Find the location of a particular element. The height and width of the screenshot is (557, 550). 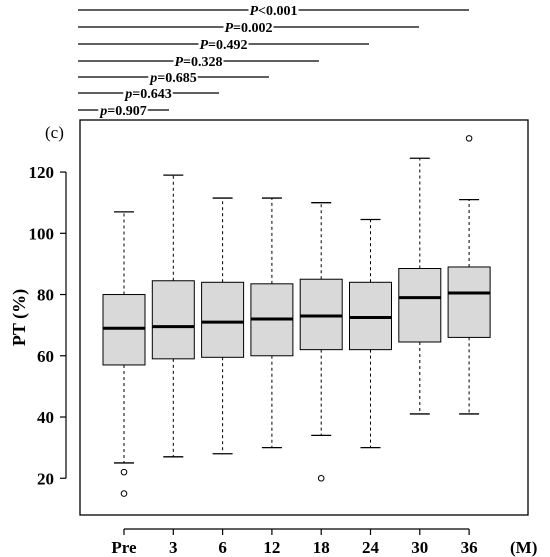

comparison-36: P<0.001 is located at coordinates (273, 11).